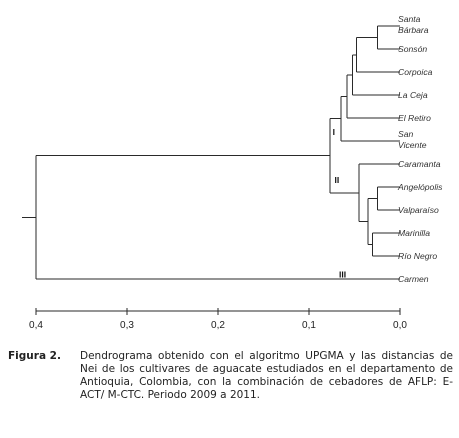 This screenshot has width=459, height=438. What do you see at coordinates (415, 72) in the screenshot?
I see `leaf-label: Corpoica` at bounding box center [415, 72].